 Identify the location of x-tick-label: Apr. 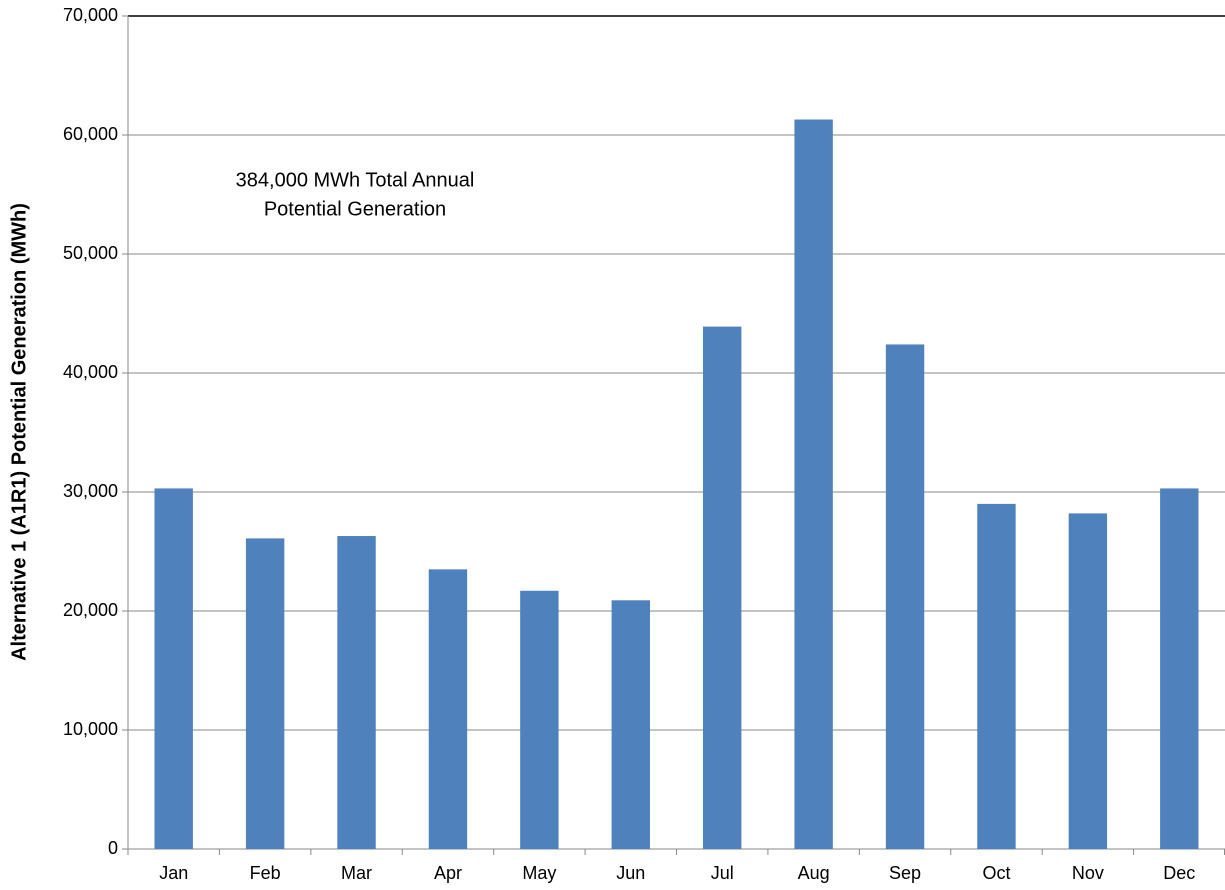
(448, 873).